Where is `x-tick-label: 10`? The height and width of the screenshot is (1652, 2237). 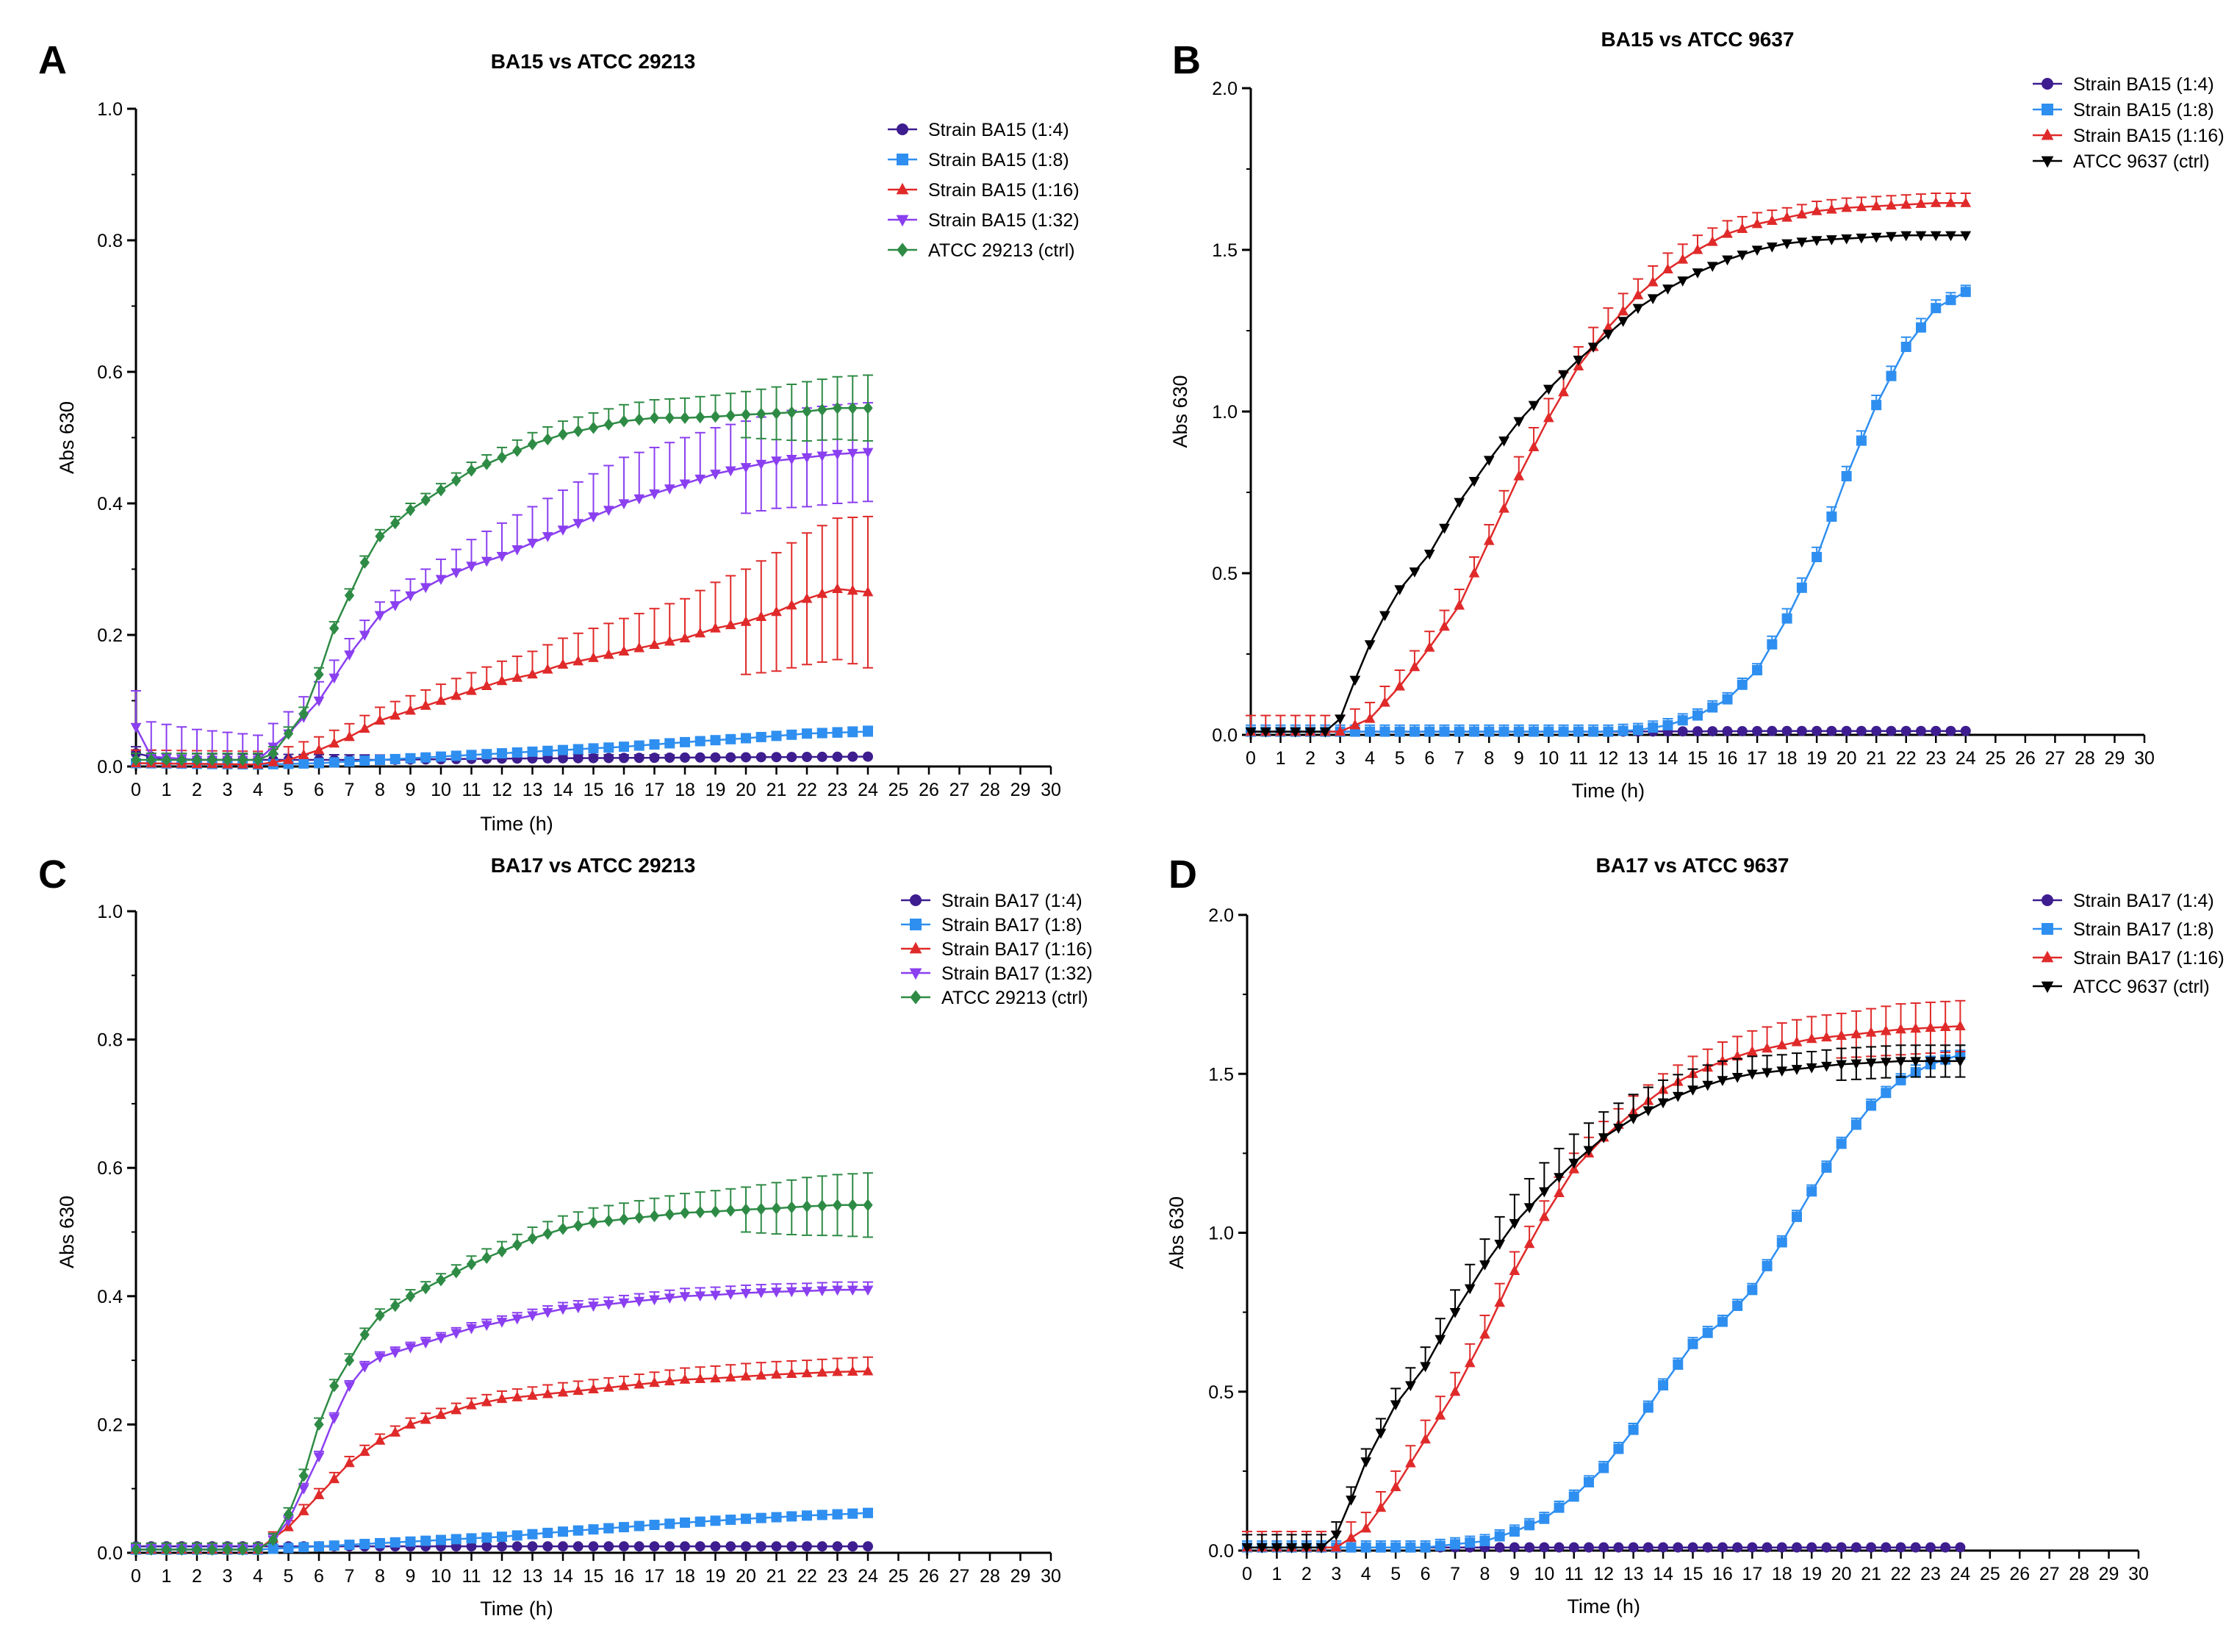
x-tick-label: 10 is located at coordinates (441, 1577).